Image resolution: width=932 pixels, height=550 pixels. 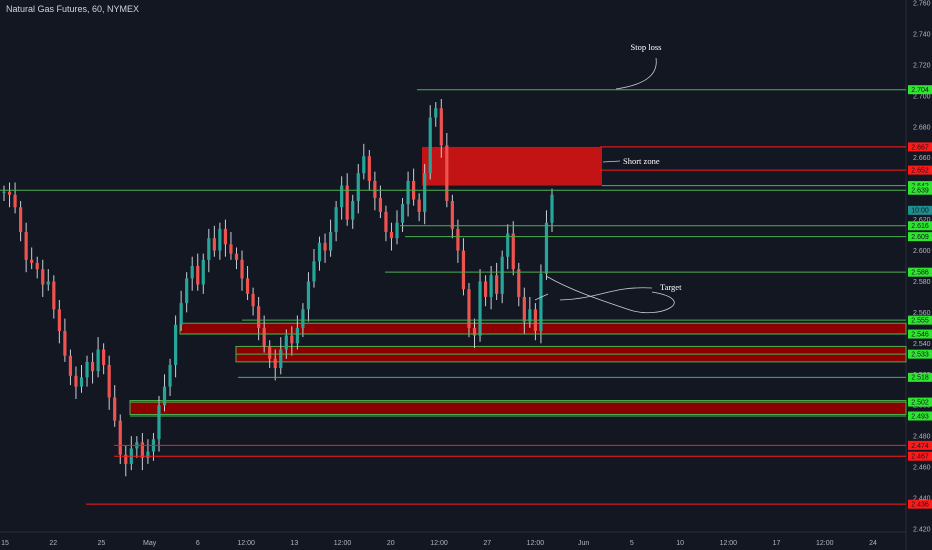 What do you see at coordinates (920, 377) in the screenshot?
I see `level-badge-2.518` at bounding box center [920, 377].